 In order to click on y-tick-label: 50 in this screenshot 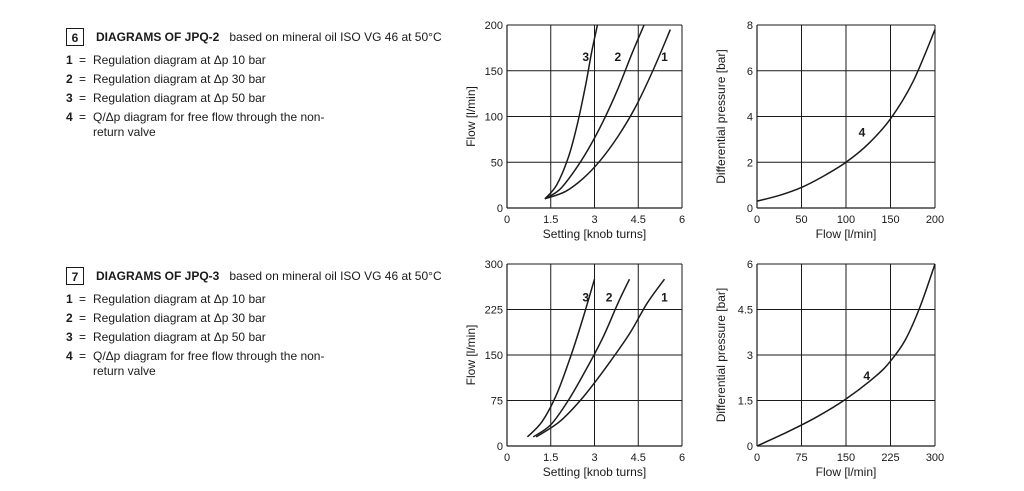, I will do `click(497, 163)`.